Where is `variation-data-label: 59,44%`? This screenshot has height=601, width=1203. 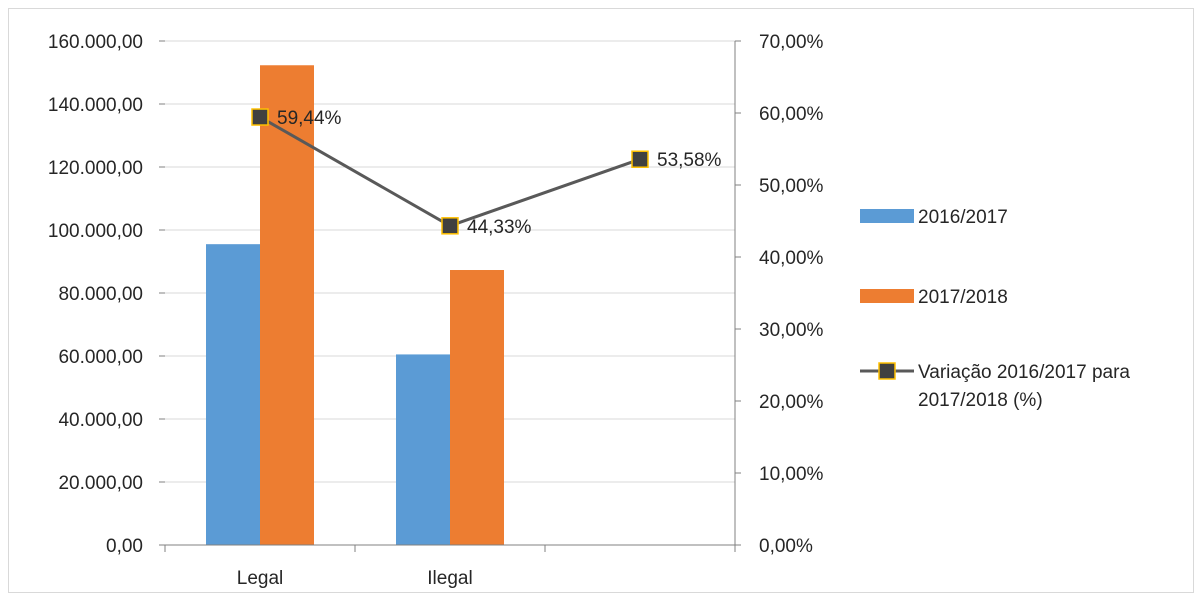
variation-data-label: 59,44% is located at coordinates (309, 118).